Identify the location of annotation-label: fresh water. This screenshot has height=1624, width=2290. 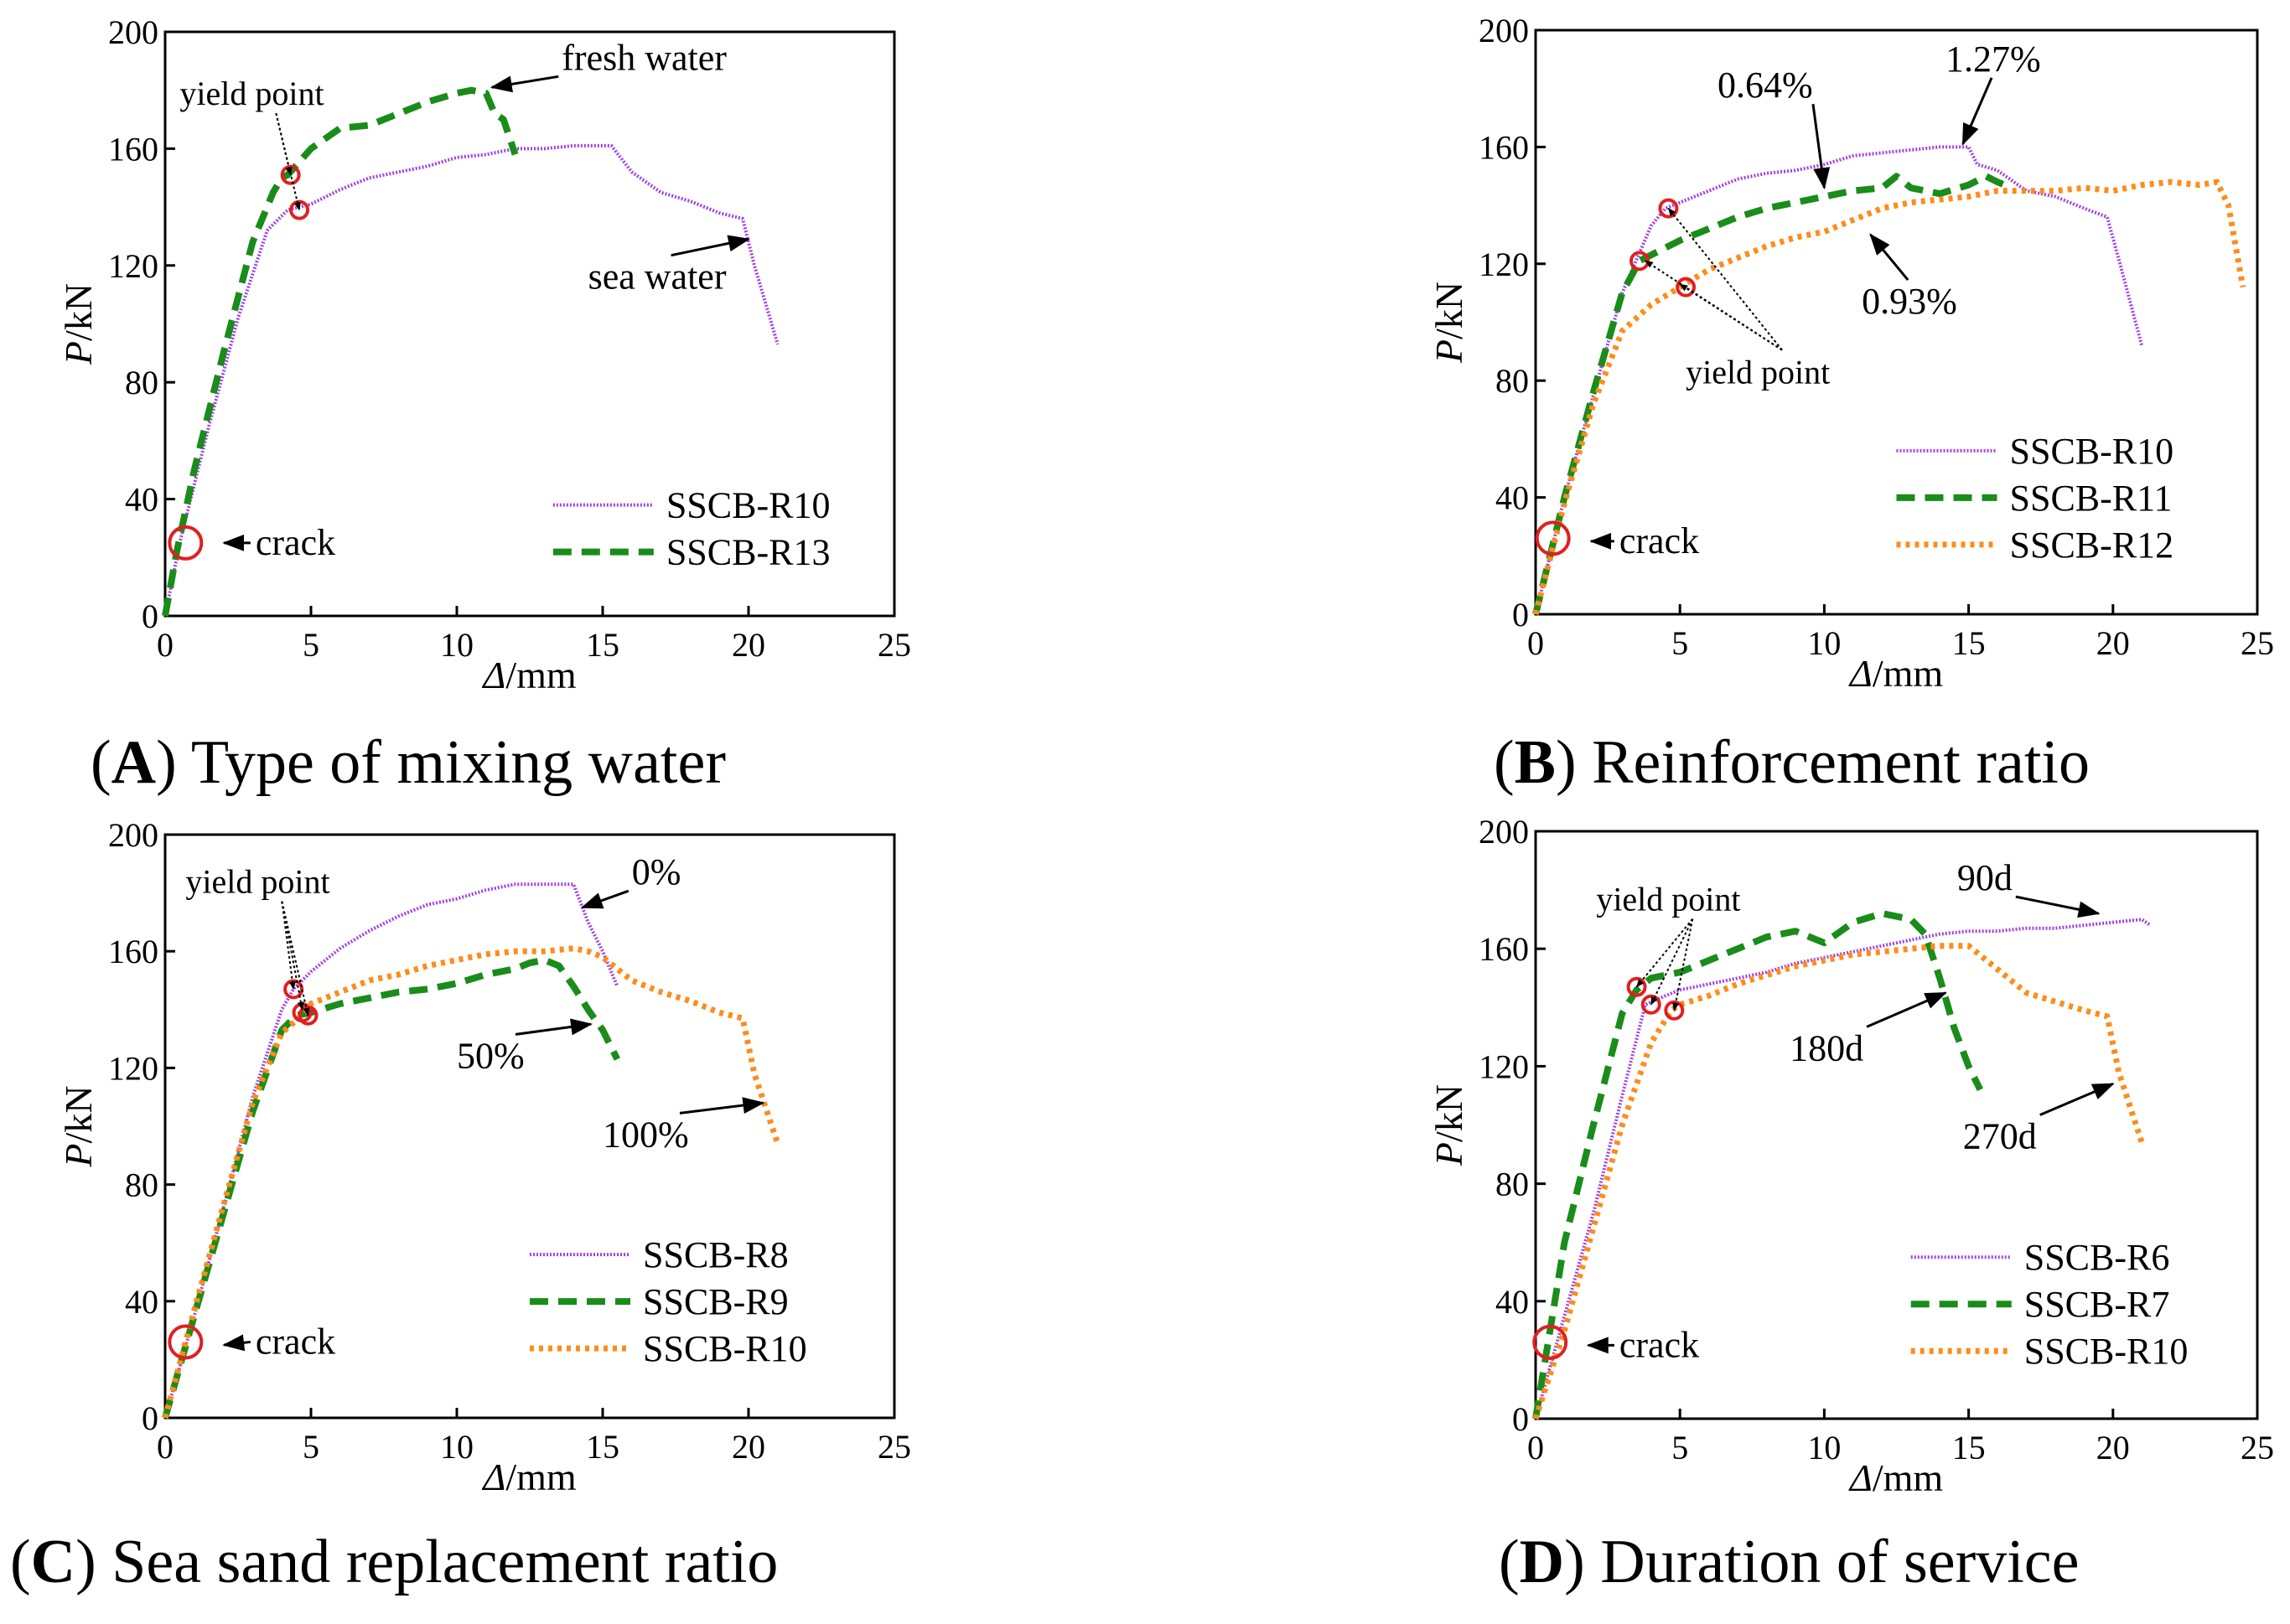
(644, 57).